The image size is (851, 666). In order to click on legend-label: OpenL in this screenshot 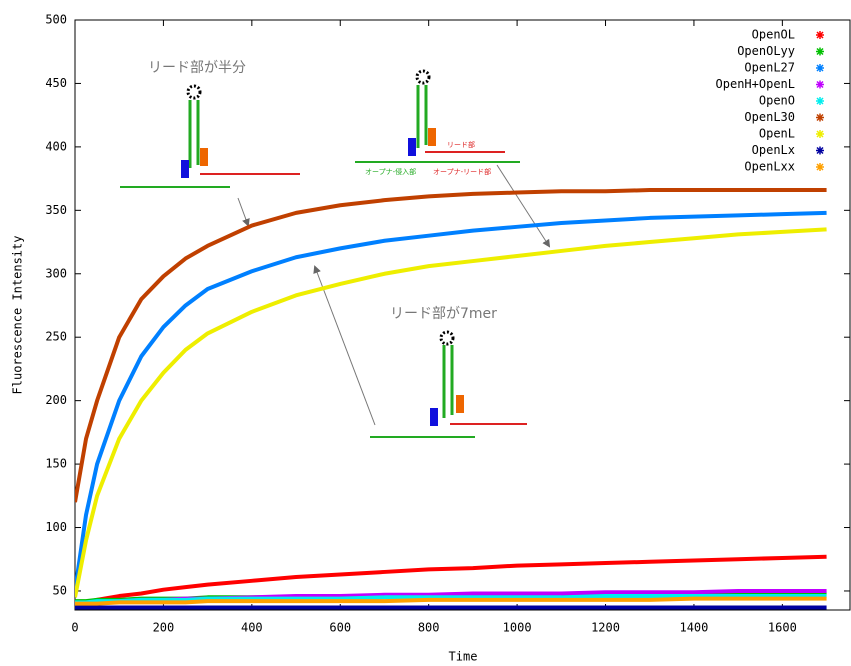, I will do `click(777, 134)`.